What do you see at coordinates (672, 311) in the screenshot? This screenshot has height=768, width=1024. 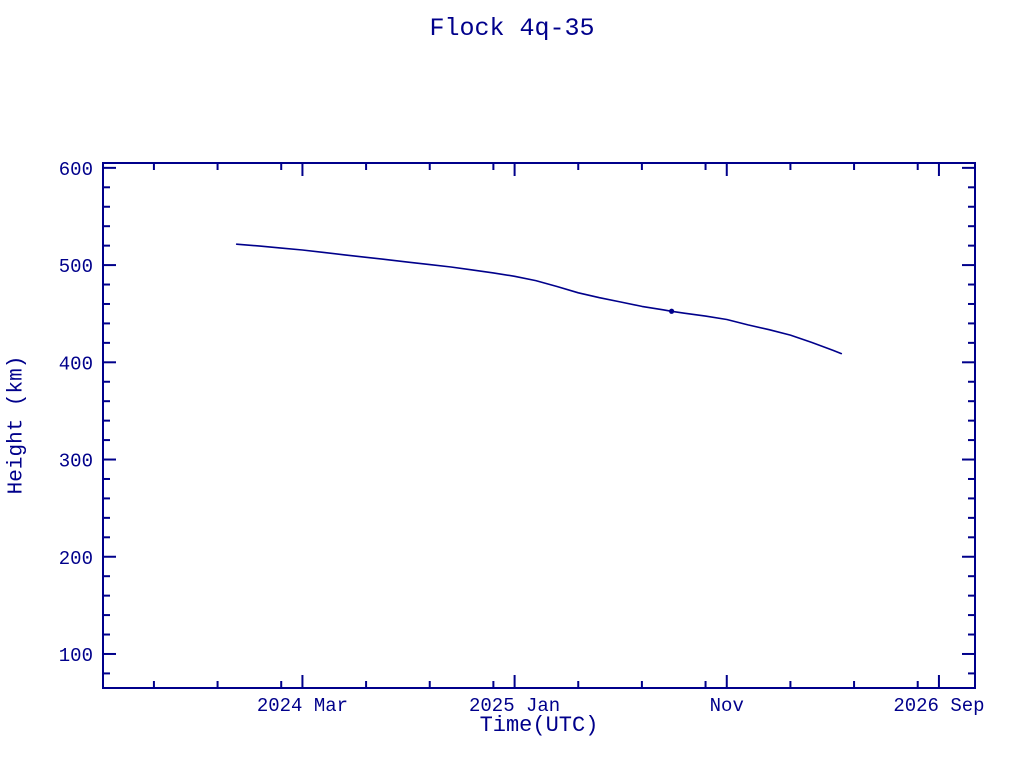 I see `current-epoch-marker` at bounding box center [672, 311].